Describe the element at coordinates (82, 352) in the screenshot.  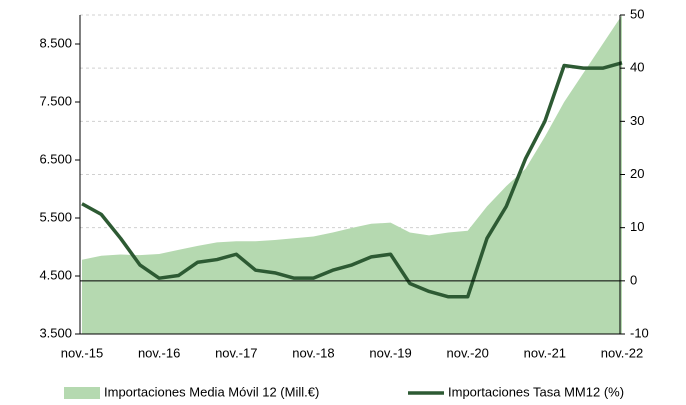
I see `x-tick-label: nov.-15` at that location.